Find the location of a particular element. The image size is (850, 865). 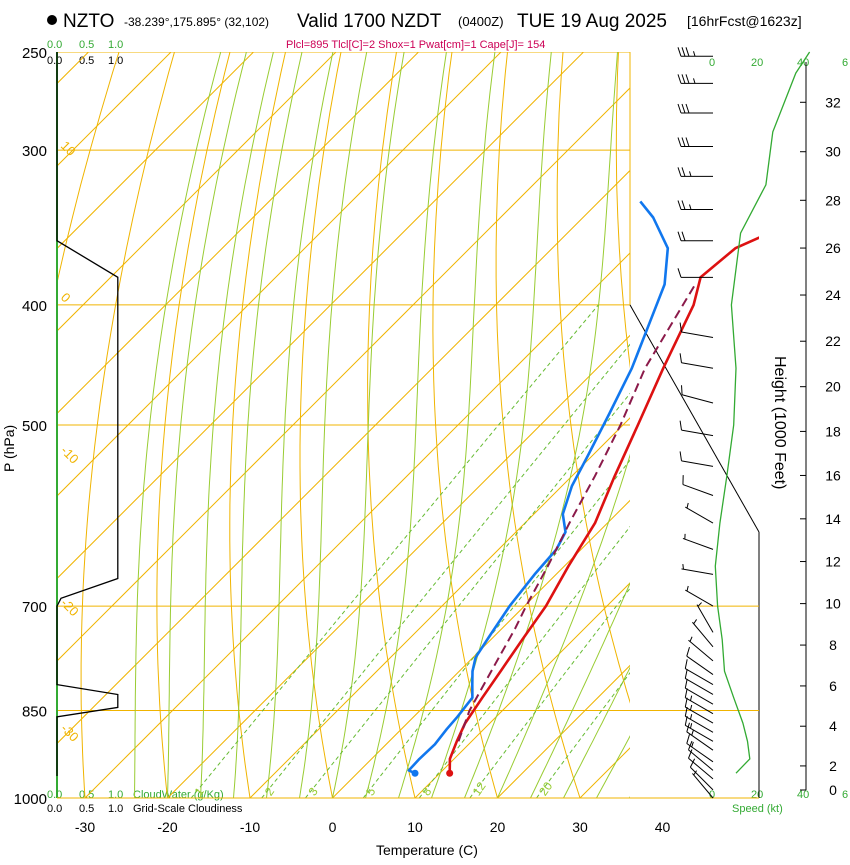

isotherm-label: -30 is located at coordinates (70, 733).